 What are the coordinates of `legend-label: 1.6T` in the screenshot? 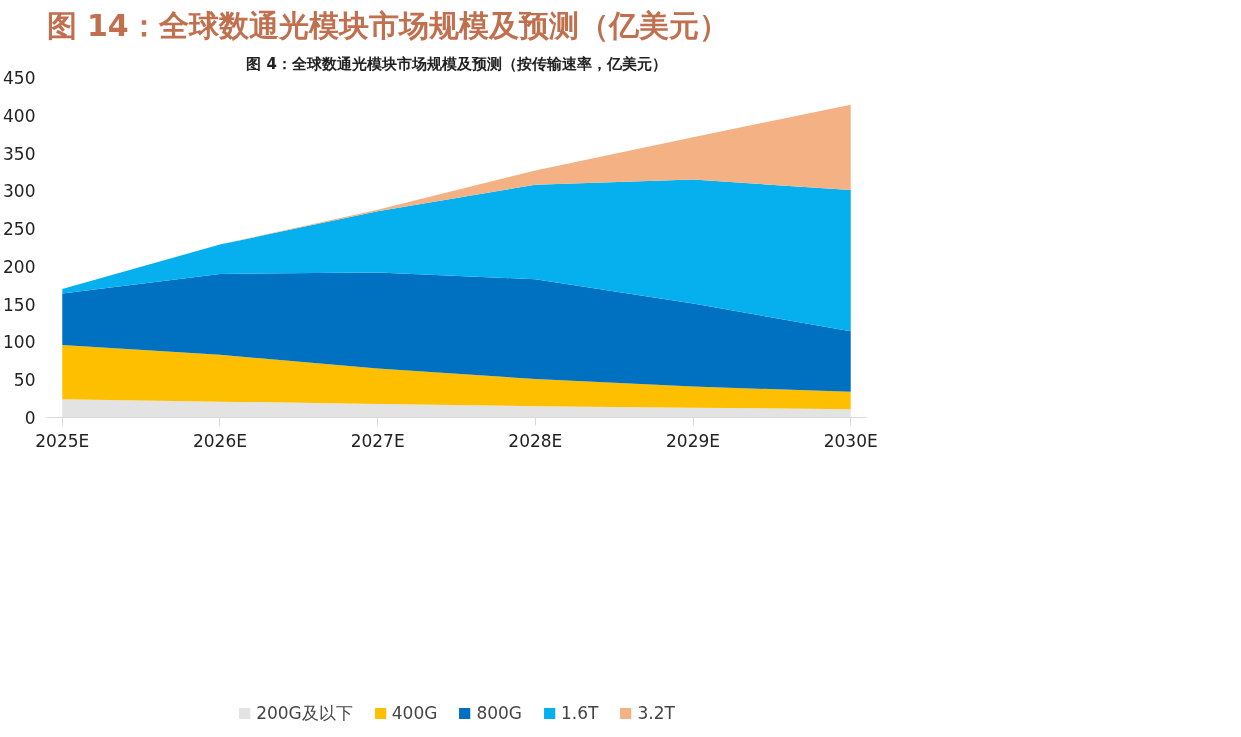 It's located at (580, 713).